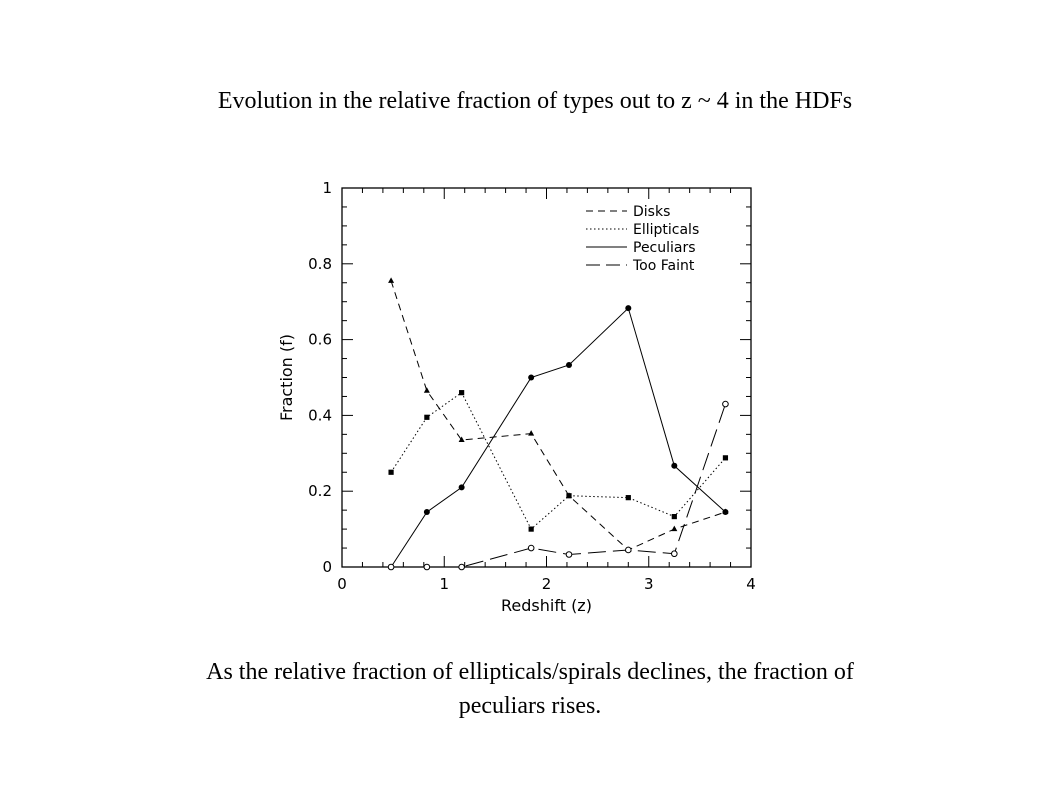 The image size is (1058, 793). What do you see at coordinates (663, 266) in the screenshot?
I see `legend-entry: Too Faint` at bounding box center [663, 266].